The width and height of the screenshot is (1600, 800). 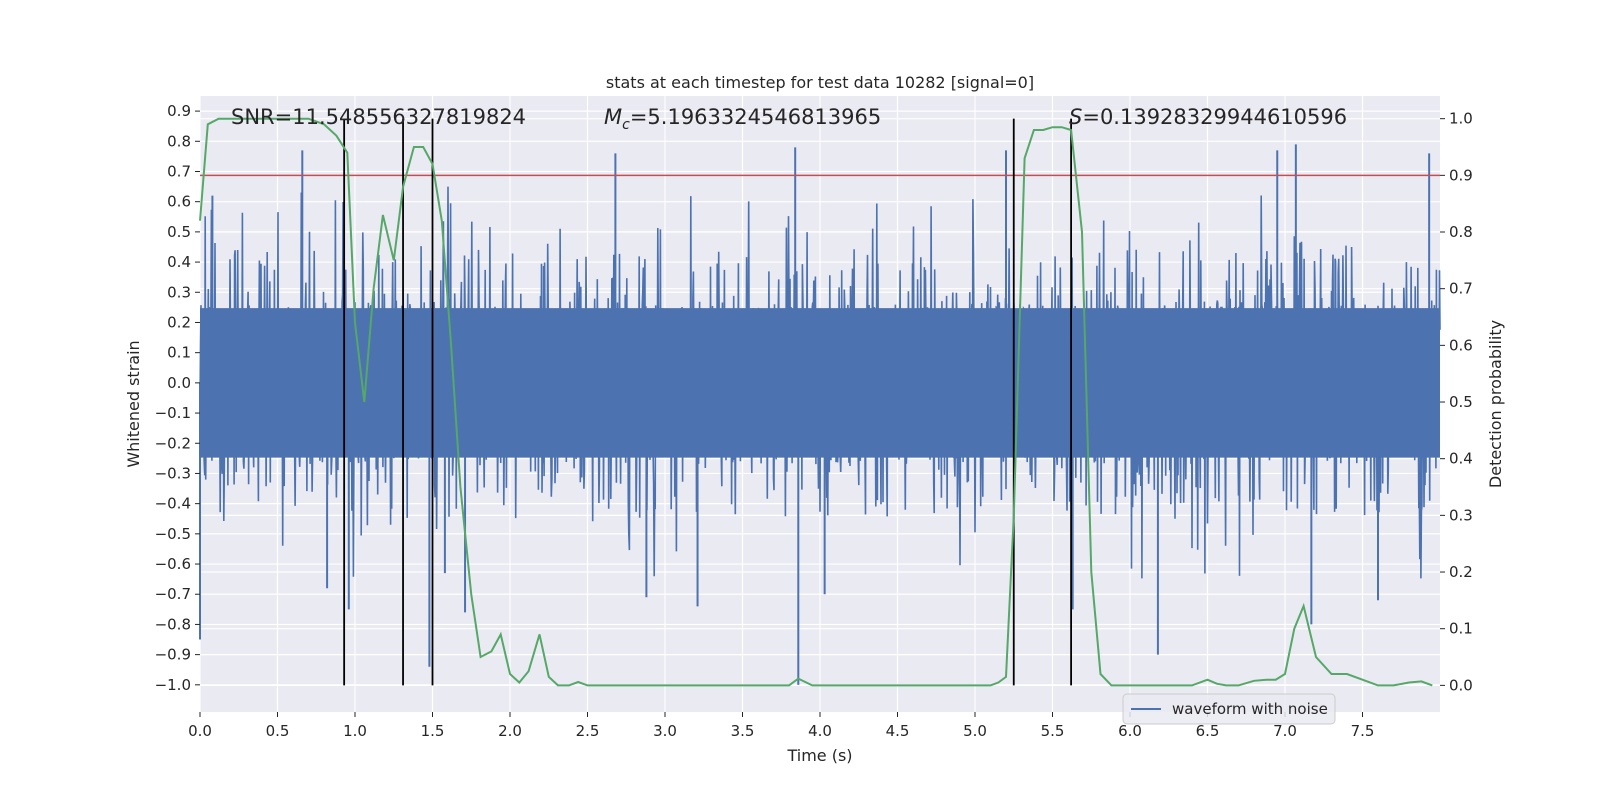 What do you see at coordinates (173, 655) in the screenshot?
I see `y-tick-label: −0.9` at bounding box center [173, 655].